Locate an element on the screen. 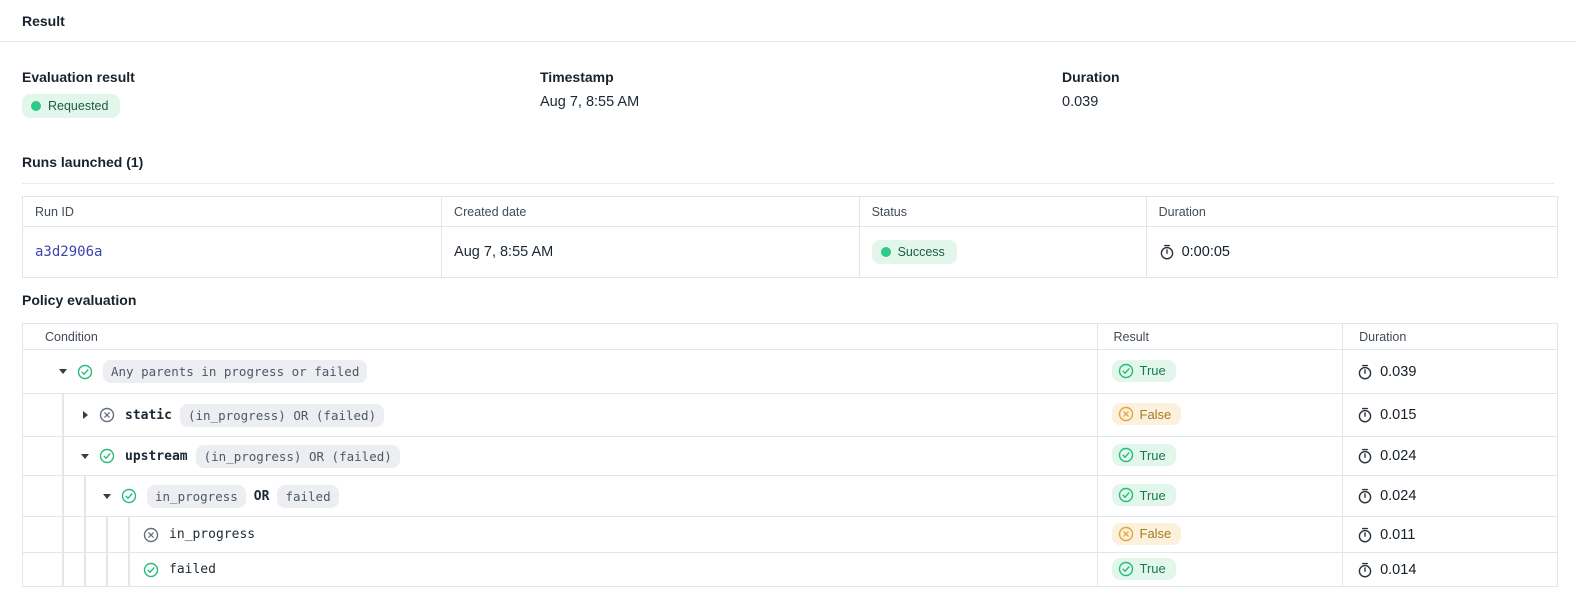 The height and width of the screenshot is (593, 1576). condition-name: in_progress is located at coordinates (212, 534).